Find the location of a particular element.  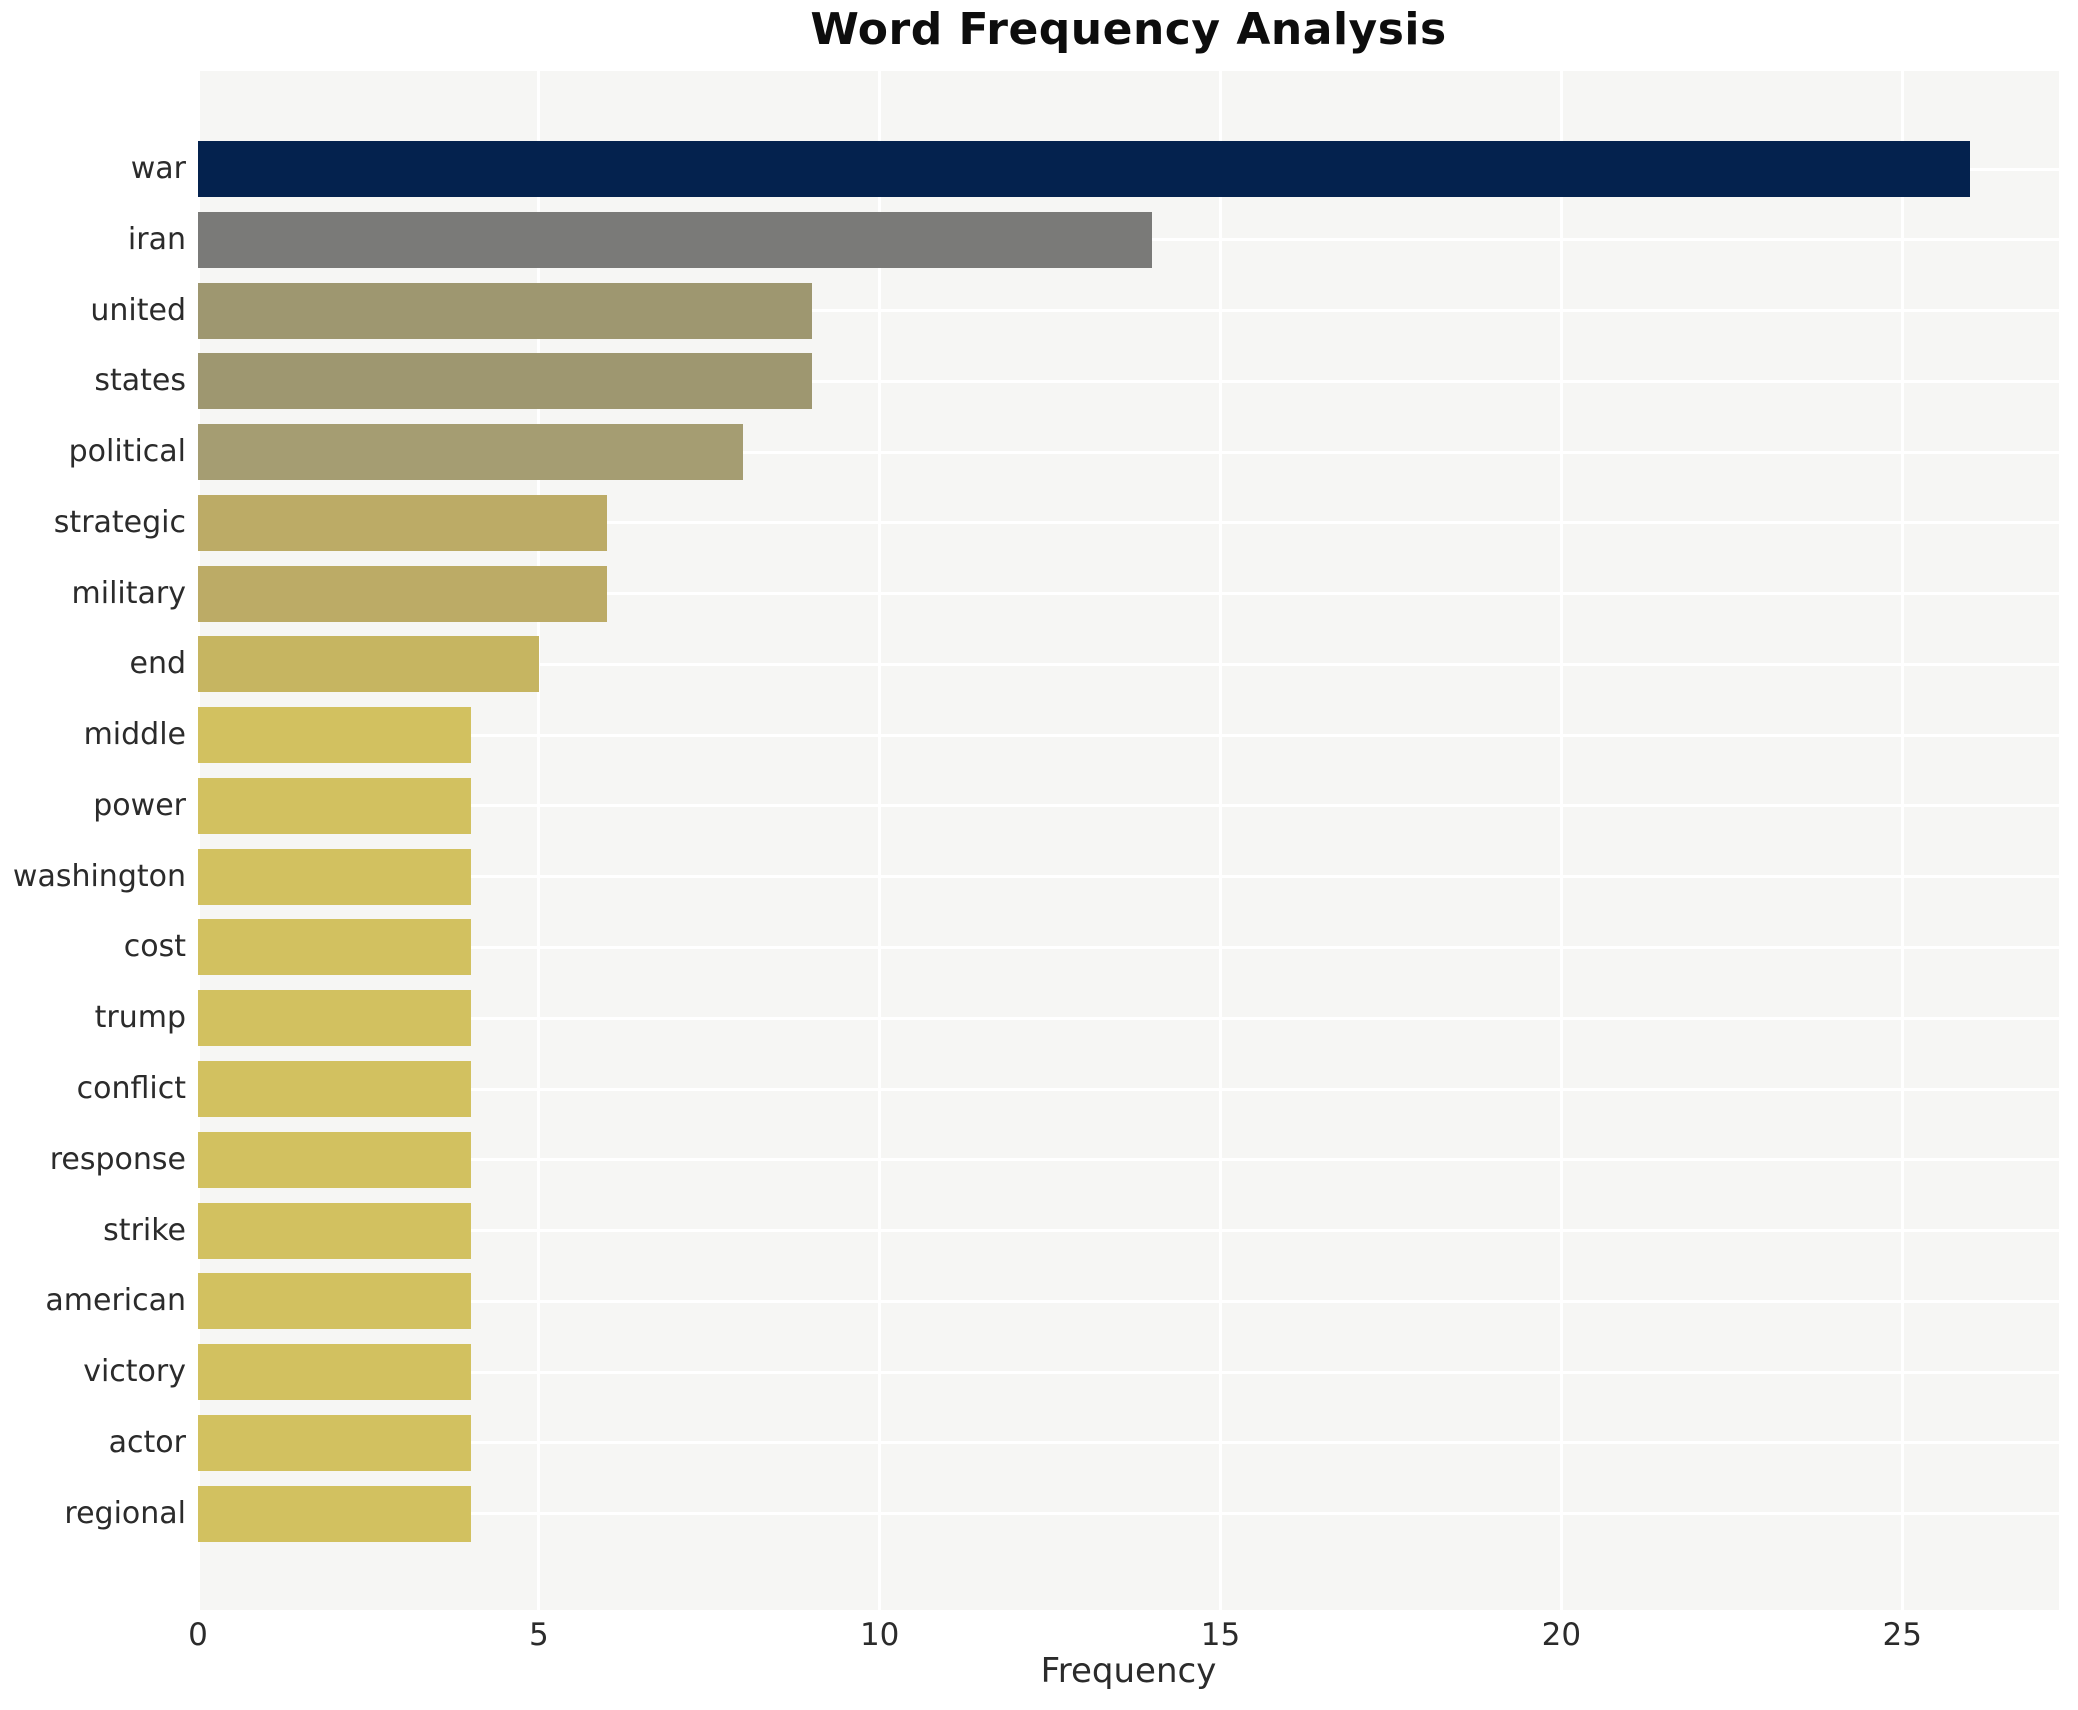

bar-political is located at coordinates (471, 452).